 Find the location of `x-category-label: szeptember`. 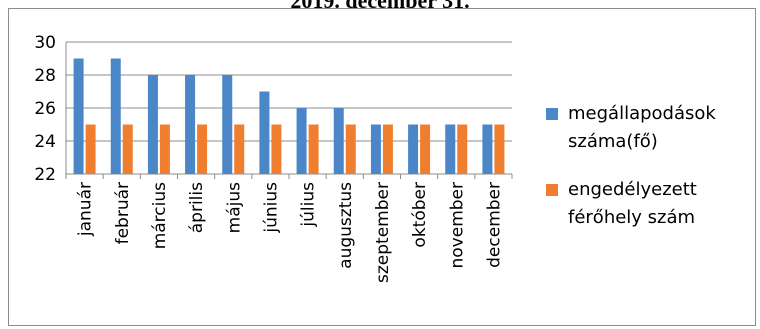

x-category-label: szeptember is located at coordinates (383, 232).